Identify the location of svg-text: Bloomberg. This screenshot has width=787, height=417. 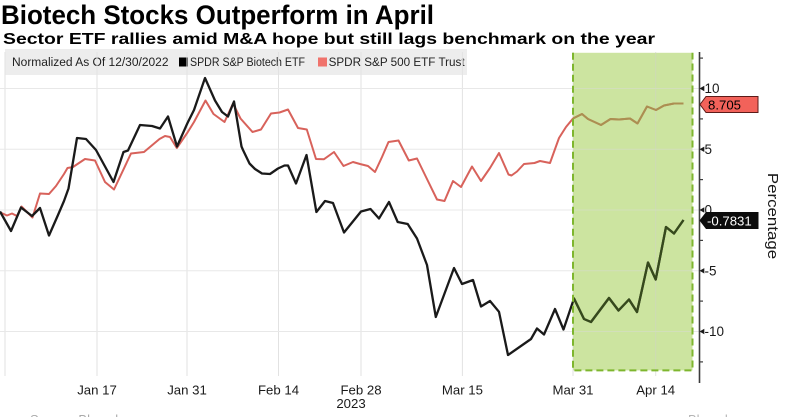
(719, 414).